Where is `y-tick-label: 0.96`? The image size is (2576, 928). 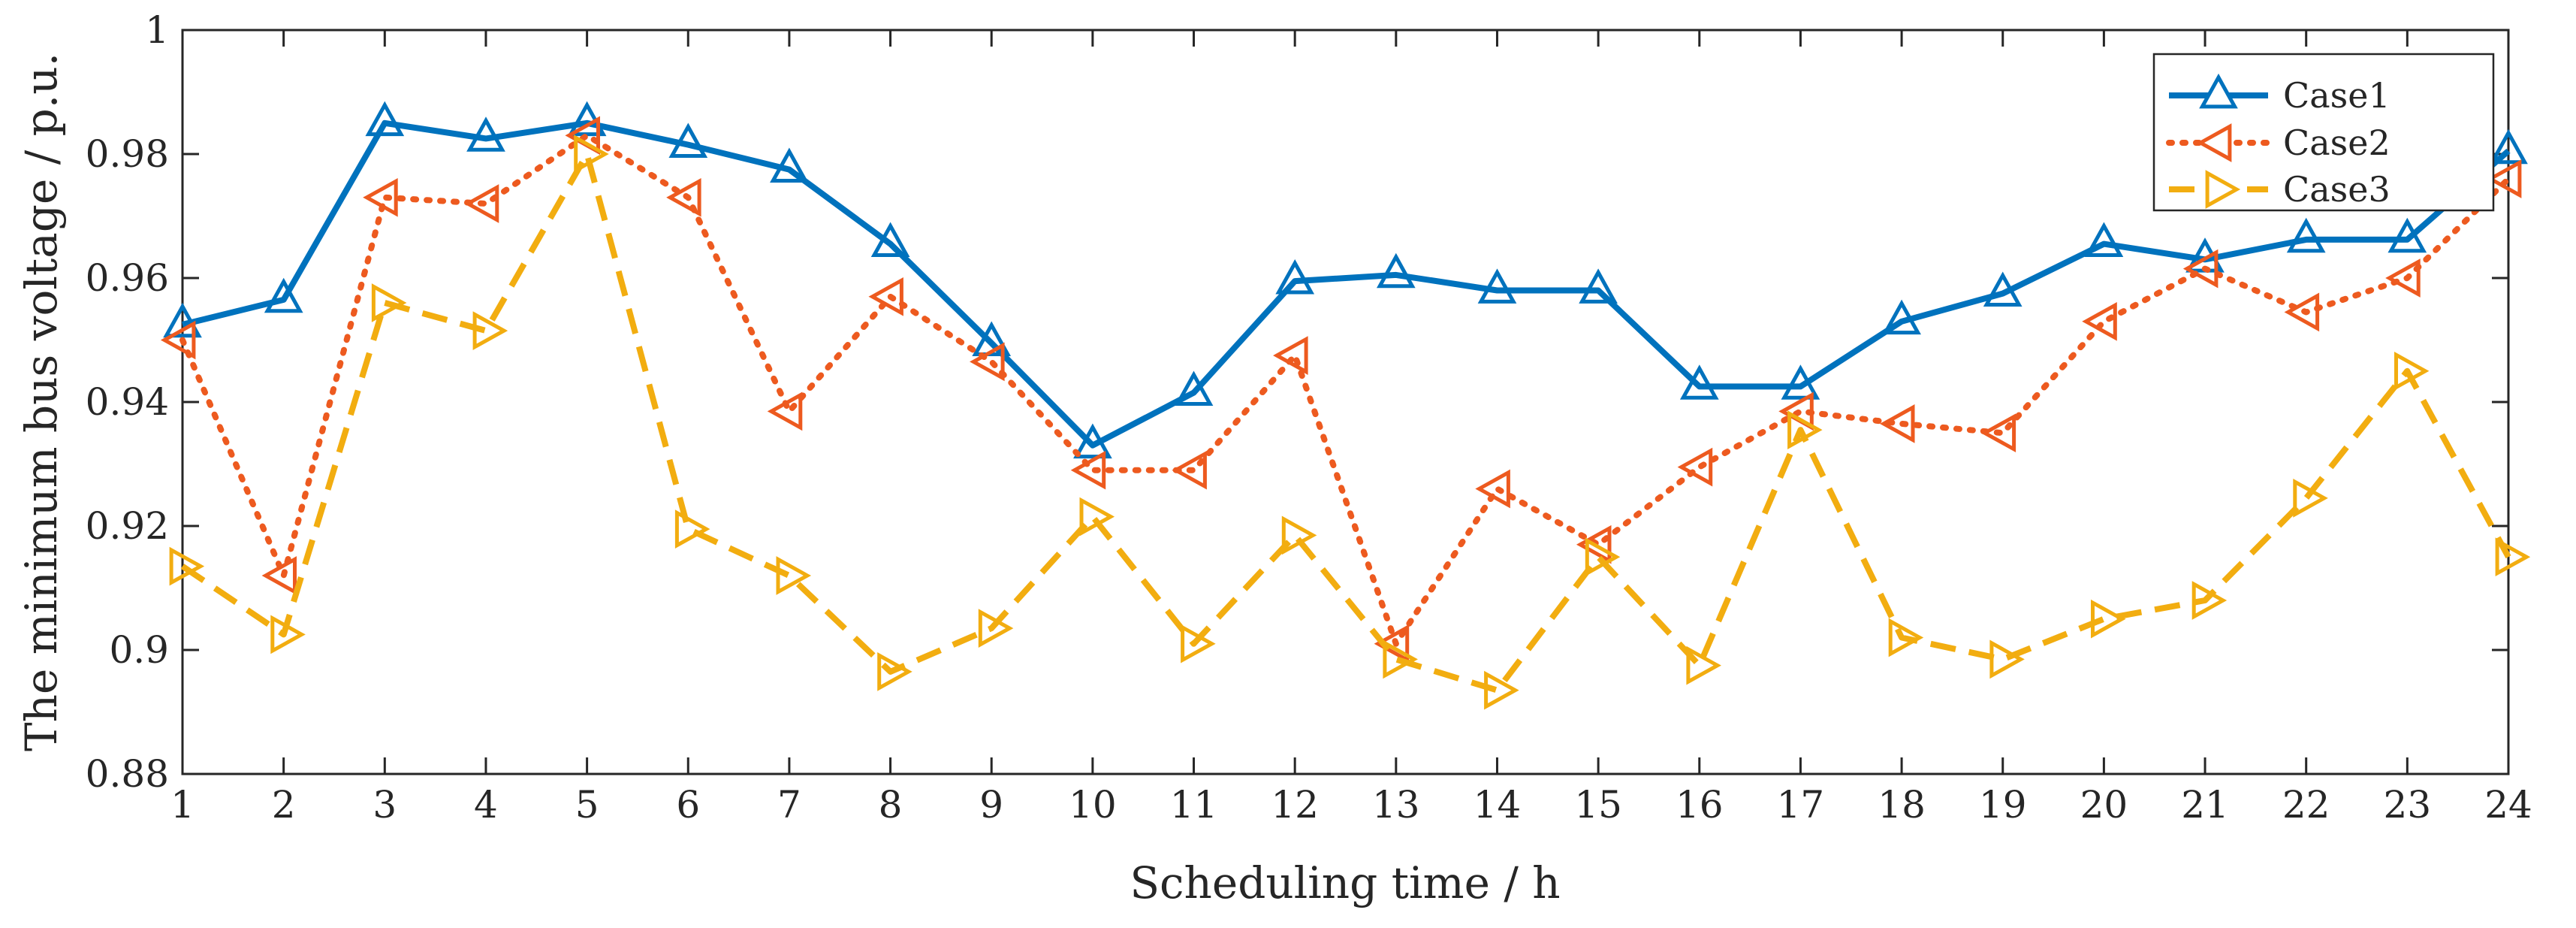
y-tick-label: 0.96 is located at coordinates (127, 278).